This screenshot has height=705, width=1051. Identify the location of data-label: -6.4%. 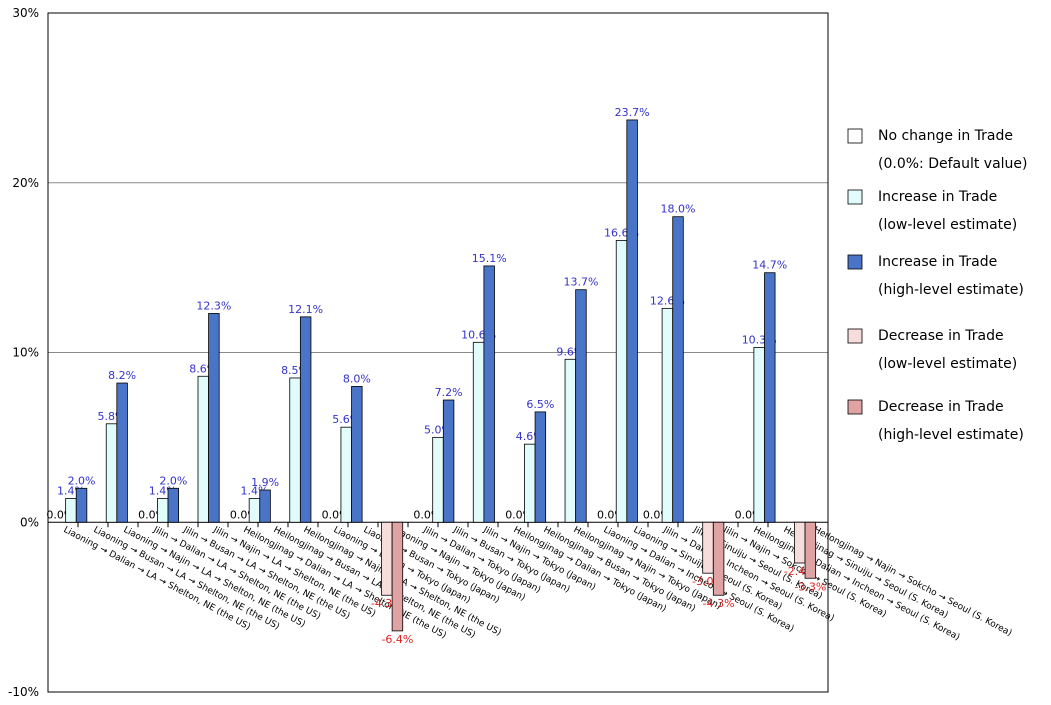
(397, 639).